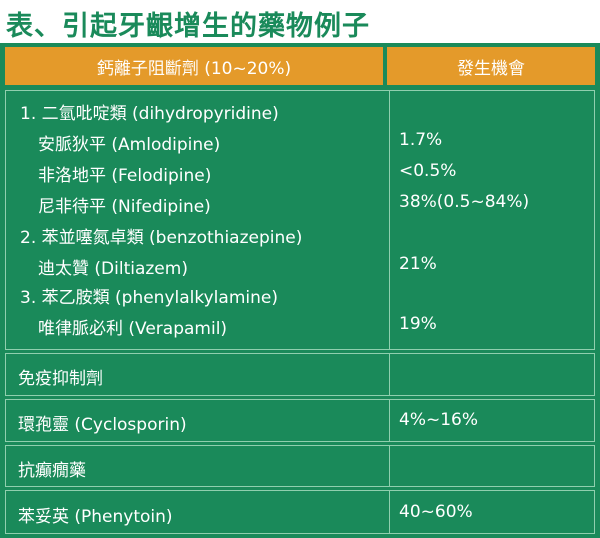 The width and height of the screenshot is (600, 538). What do you see at coordinates (149, 298) in the screenshot?
I see `group-heading-phenylalkylamine: 3. 苯乙胺類 (phenylalkylamine)` at bounding box center [149, 298].